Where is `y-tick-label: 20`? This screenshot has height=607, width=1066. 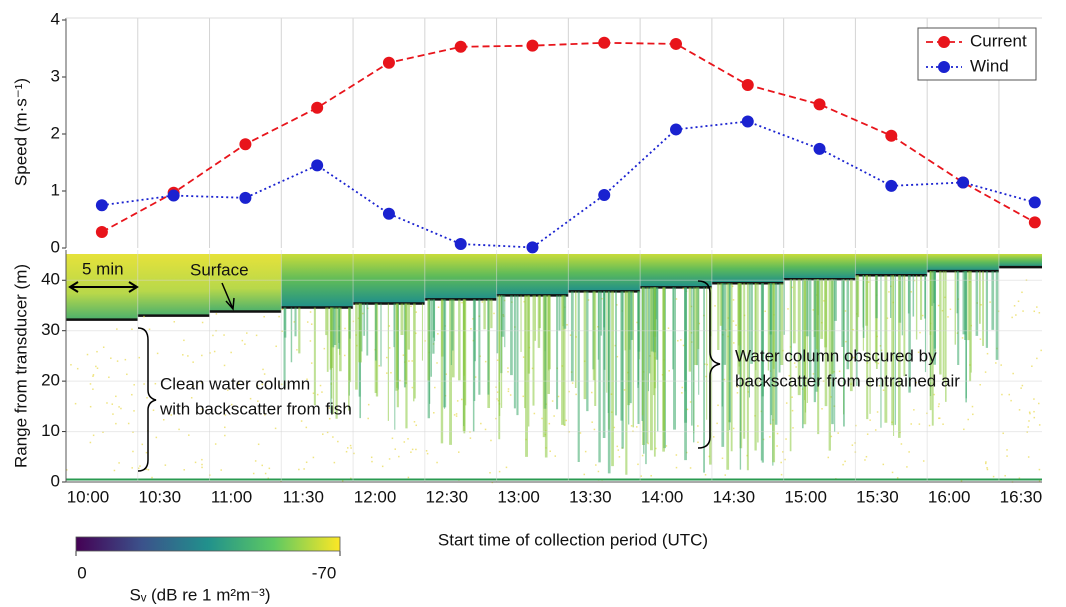 y-tick-label: 20 is located at coordinates (50, 380).